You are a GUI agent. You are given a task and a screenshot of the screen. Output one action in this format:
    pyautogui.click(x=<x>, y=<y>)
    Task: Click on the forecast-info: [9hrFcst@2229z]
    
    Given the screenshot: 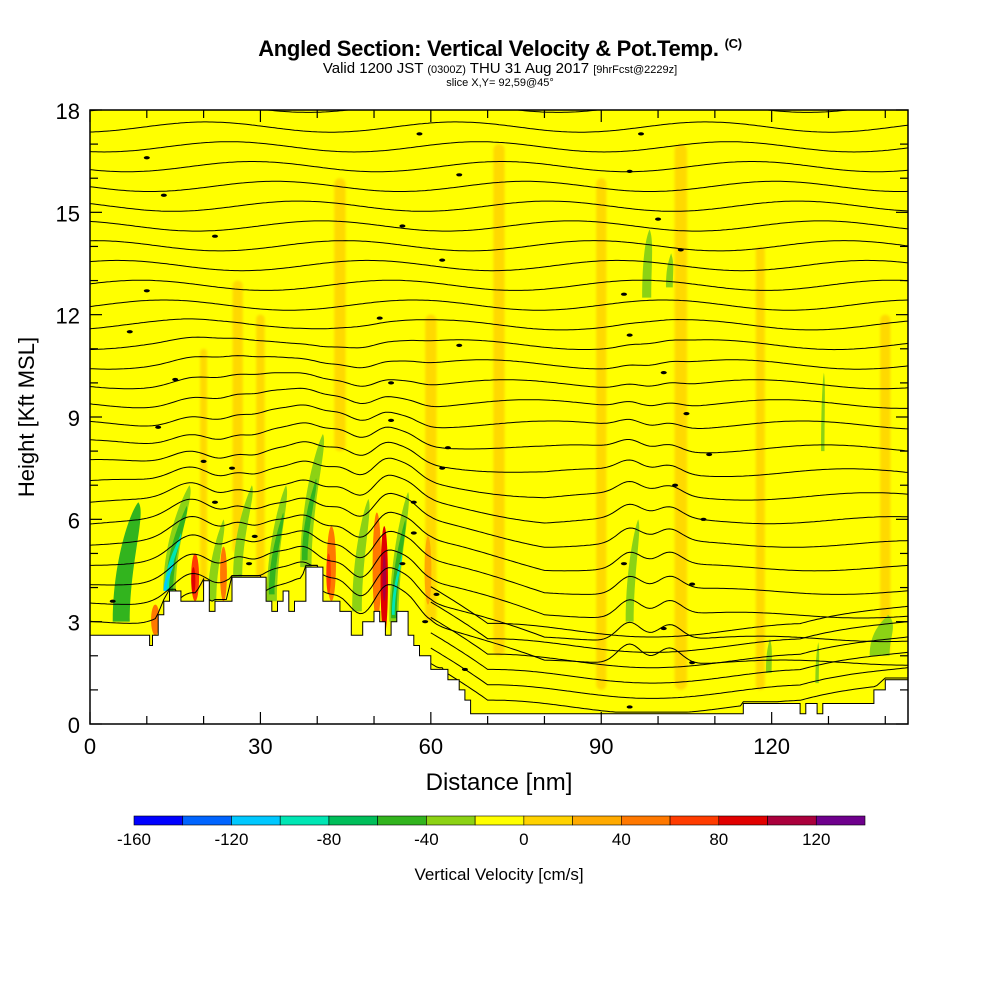 What is the action you would take?
    pyautogui.click(x=635, y=70)
    